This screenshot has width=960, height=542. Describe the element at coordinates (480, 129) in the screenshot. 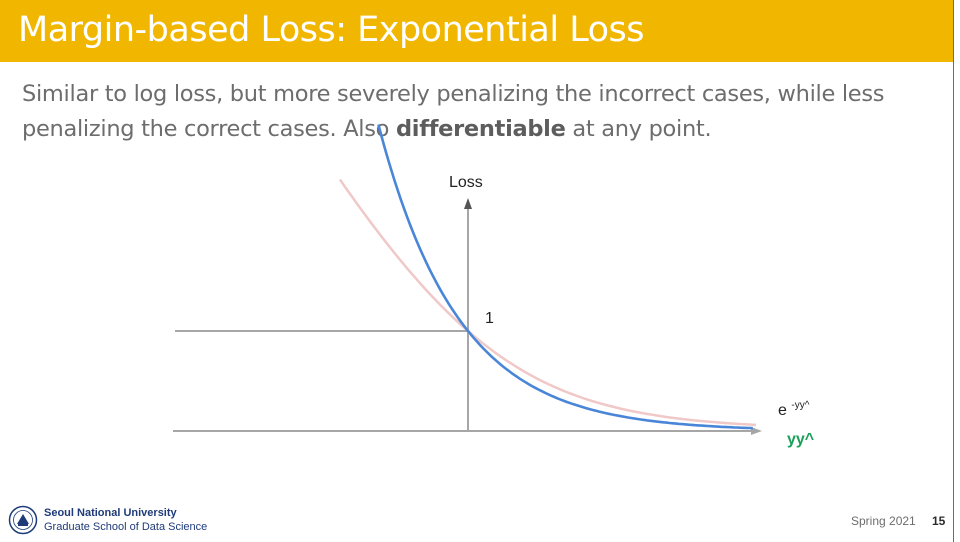

I see `body-text-emphasis: differentiable` at that location.